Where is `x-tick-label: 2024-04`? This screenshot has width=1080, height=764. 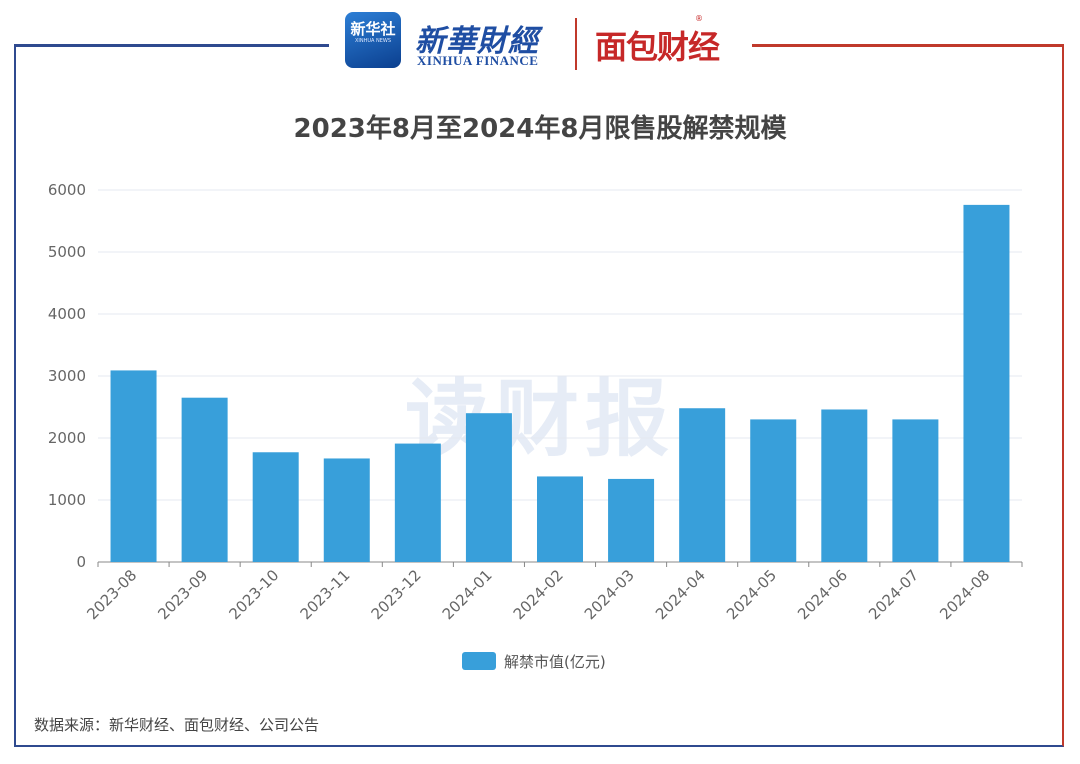 x-tick-label: 2024-04 is located at coordinates (680, 594).